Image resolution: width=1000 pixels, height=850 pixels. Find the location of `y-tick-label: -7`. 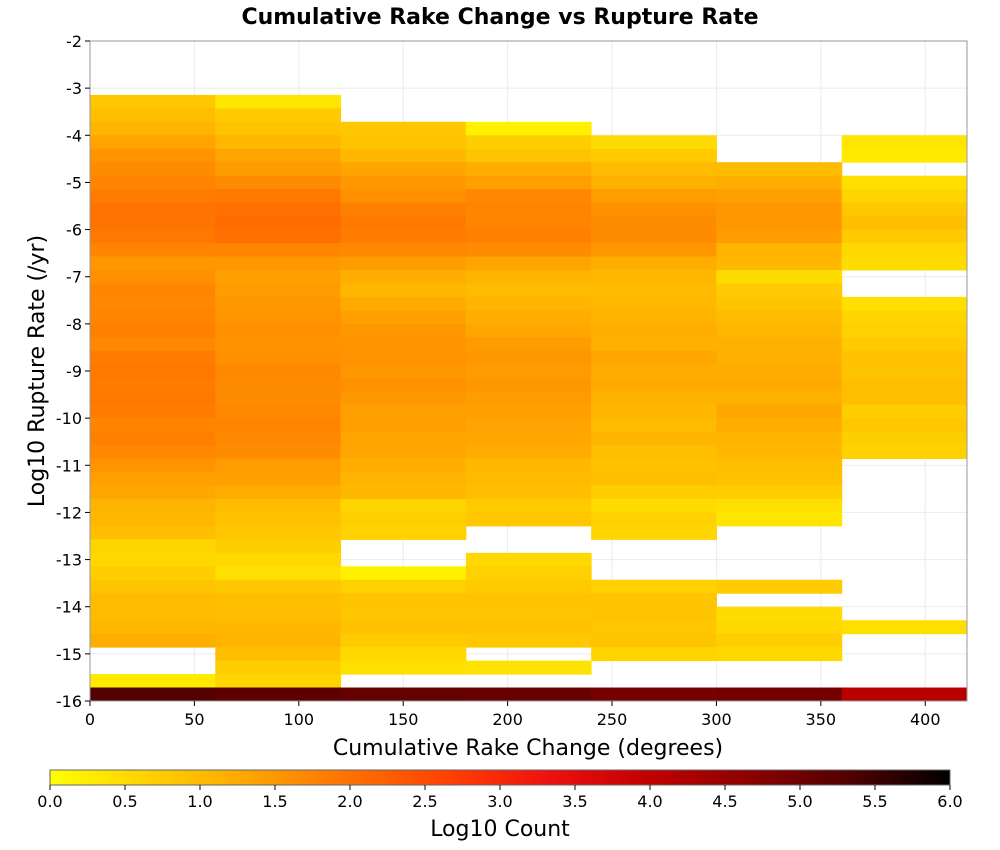

y-tick-label: -7 is located at coordinates (74, 277).